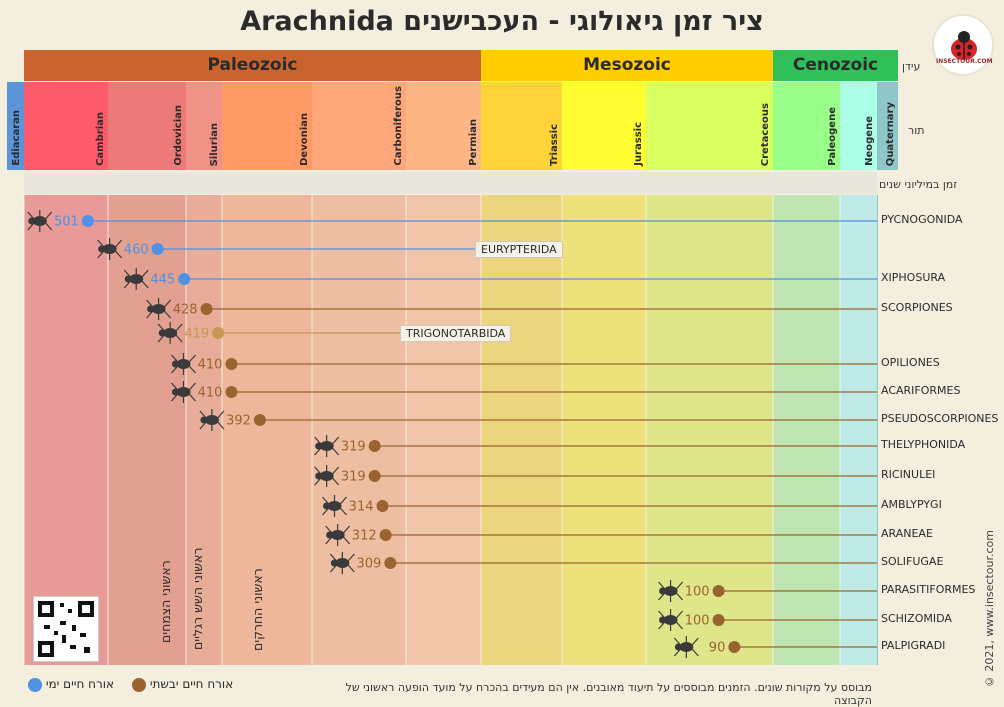 The image size is (1004, 707). Describe the element at coordinates (231, 364) in the screenshot. I see `first-appearance-point-opiliones` at that location.